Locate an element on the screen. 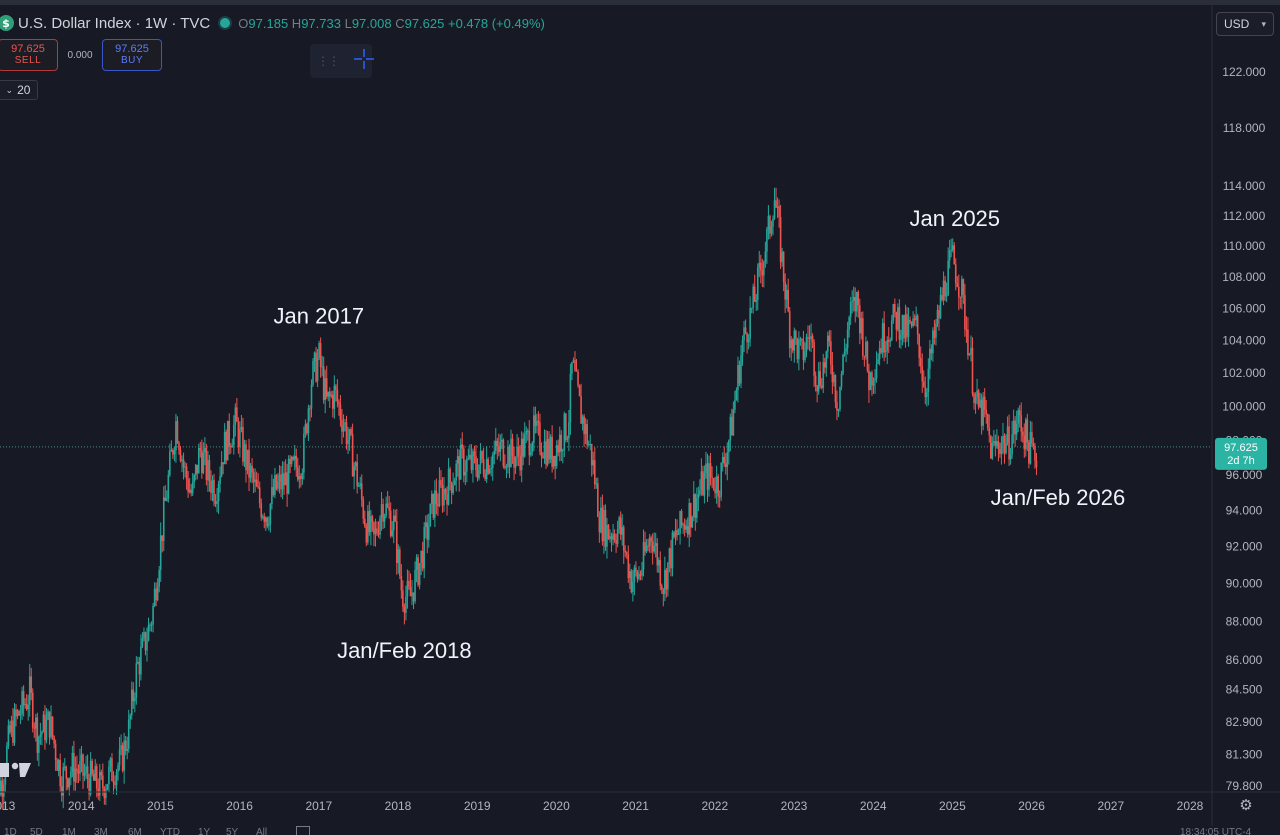 The image size is (1280, 835). symbol-title: U.S. Dollar Index · 1W · TVC is located at coordinates (114, 23).